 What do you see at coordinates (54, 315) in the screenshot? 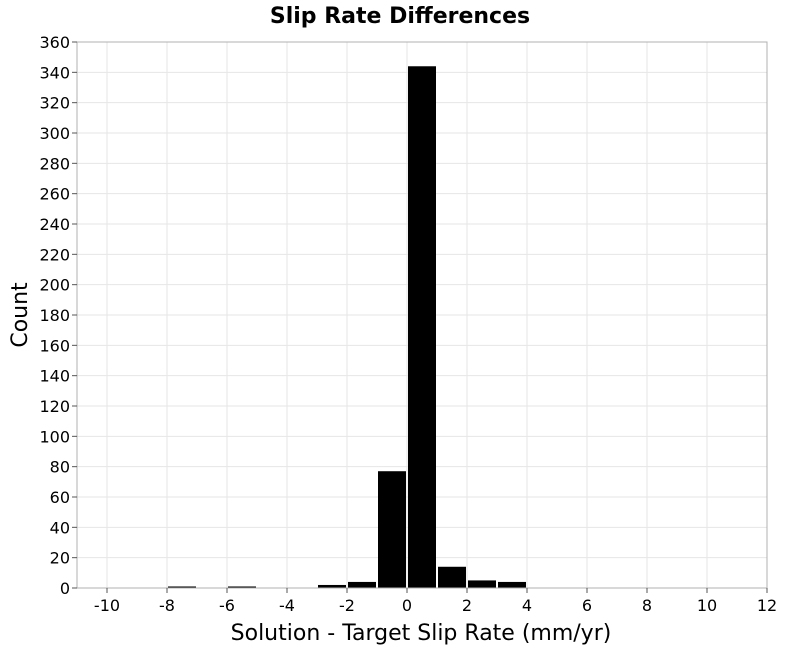
I see `y-tick-label: 180` at bounding box center [54, 315].